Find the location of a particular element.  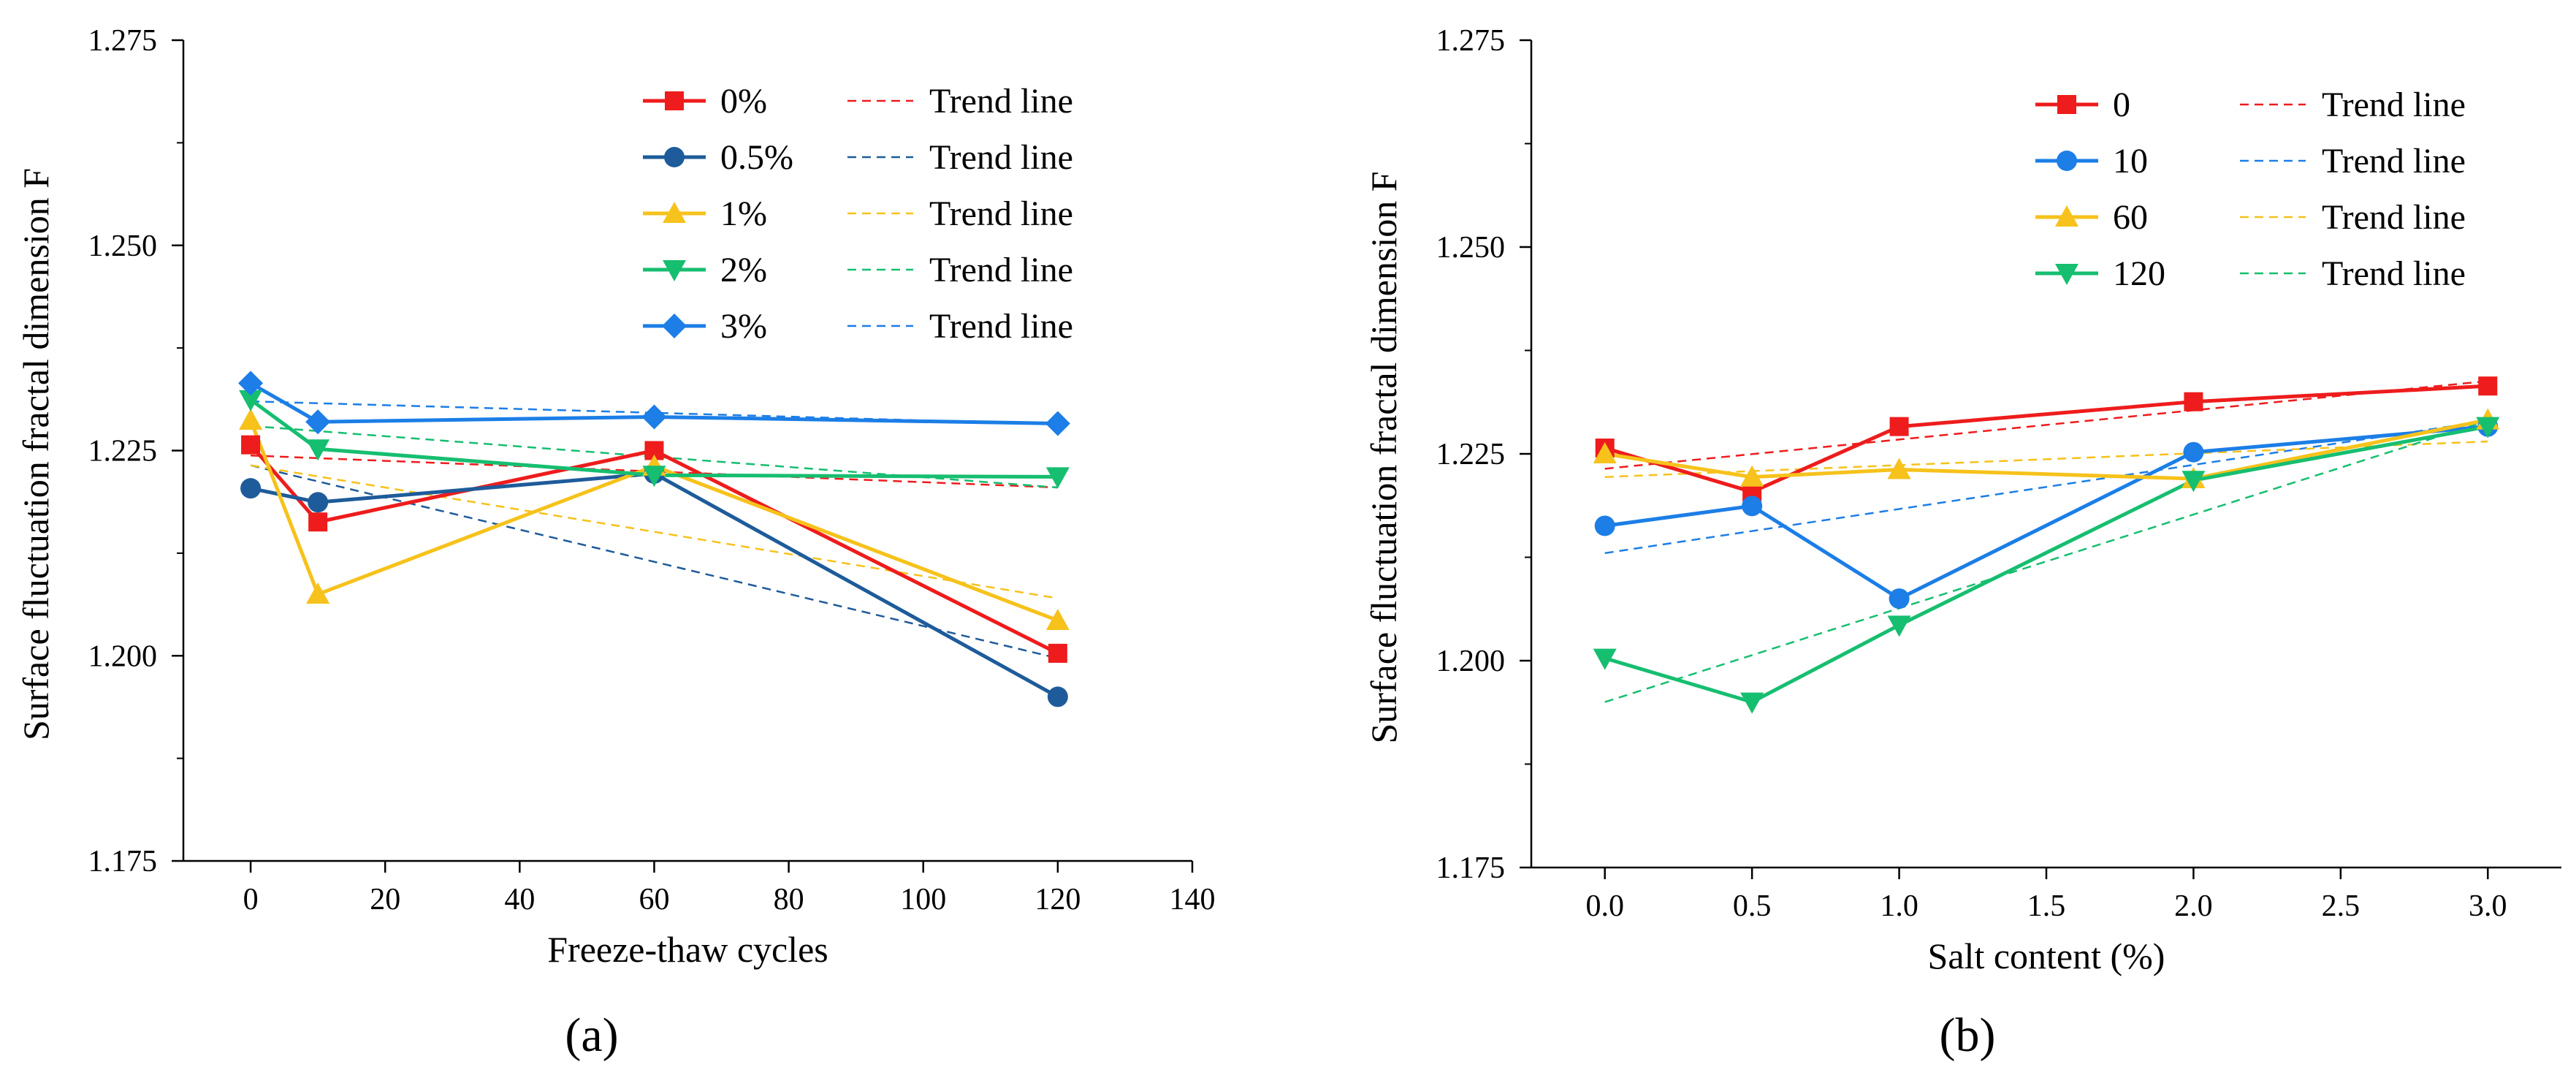

x-tick-label: 0.0 is located at coordinates (1604, 906).